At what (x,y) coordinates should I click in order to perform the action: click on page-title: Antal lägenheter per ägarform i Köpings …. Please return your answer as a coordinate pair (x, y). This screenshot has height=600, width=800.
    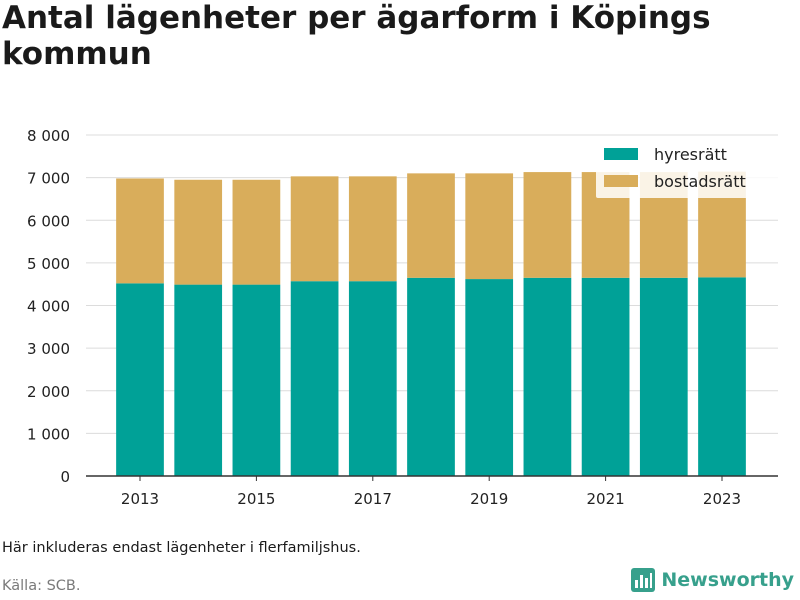
    Looking at the image, I should click on (356, 36).